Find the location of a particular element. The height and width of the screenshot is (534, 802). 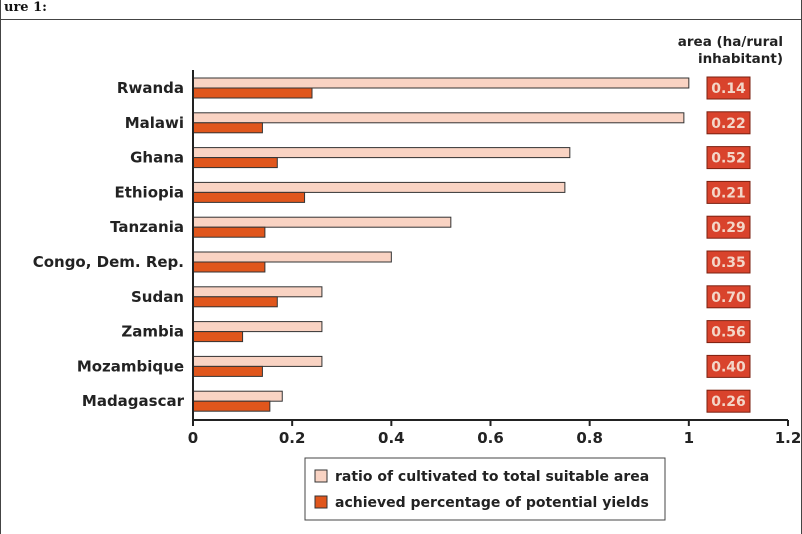

area-value: 0.26 is located at coordinates (728, 402).